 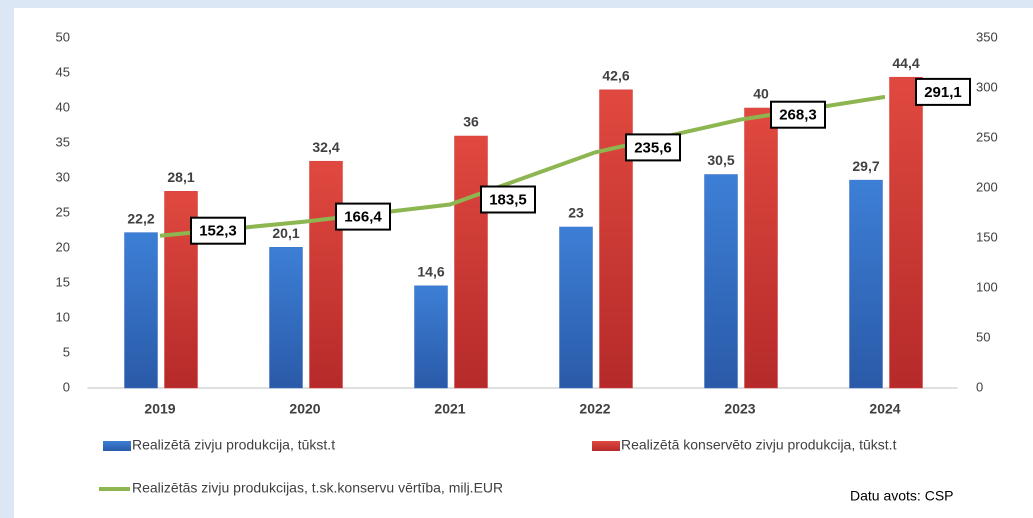 I want to click on x-tick-label: 2024, so click(x=884, y=409).